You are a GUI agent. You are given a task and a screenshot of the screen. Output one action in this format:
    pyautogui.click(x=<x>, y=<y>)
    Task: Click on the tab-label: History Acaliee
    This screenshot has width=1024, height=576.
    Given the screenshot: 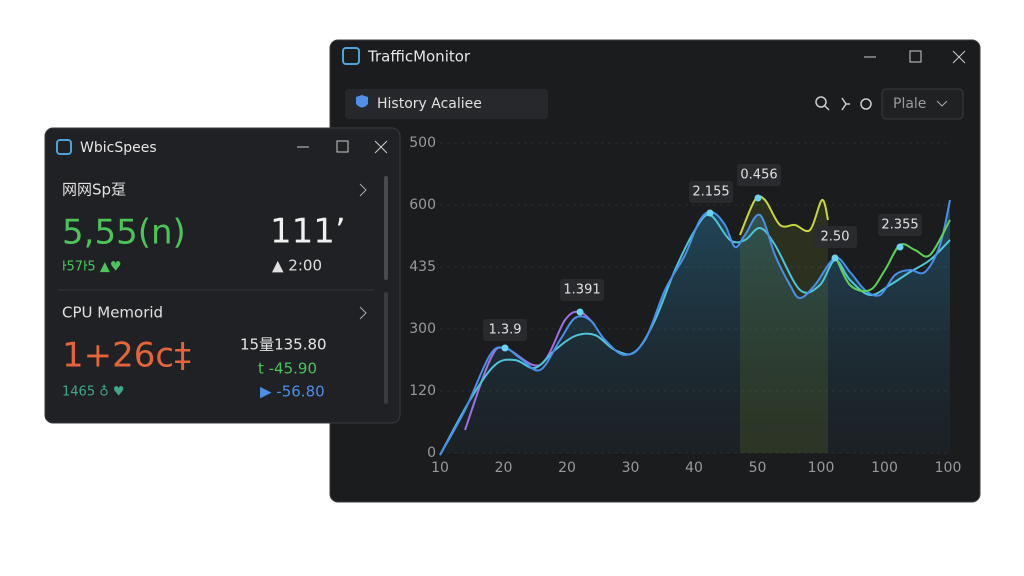 What is the action you would take?
    pyautogui.click(x=429, y=104)
    